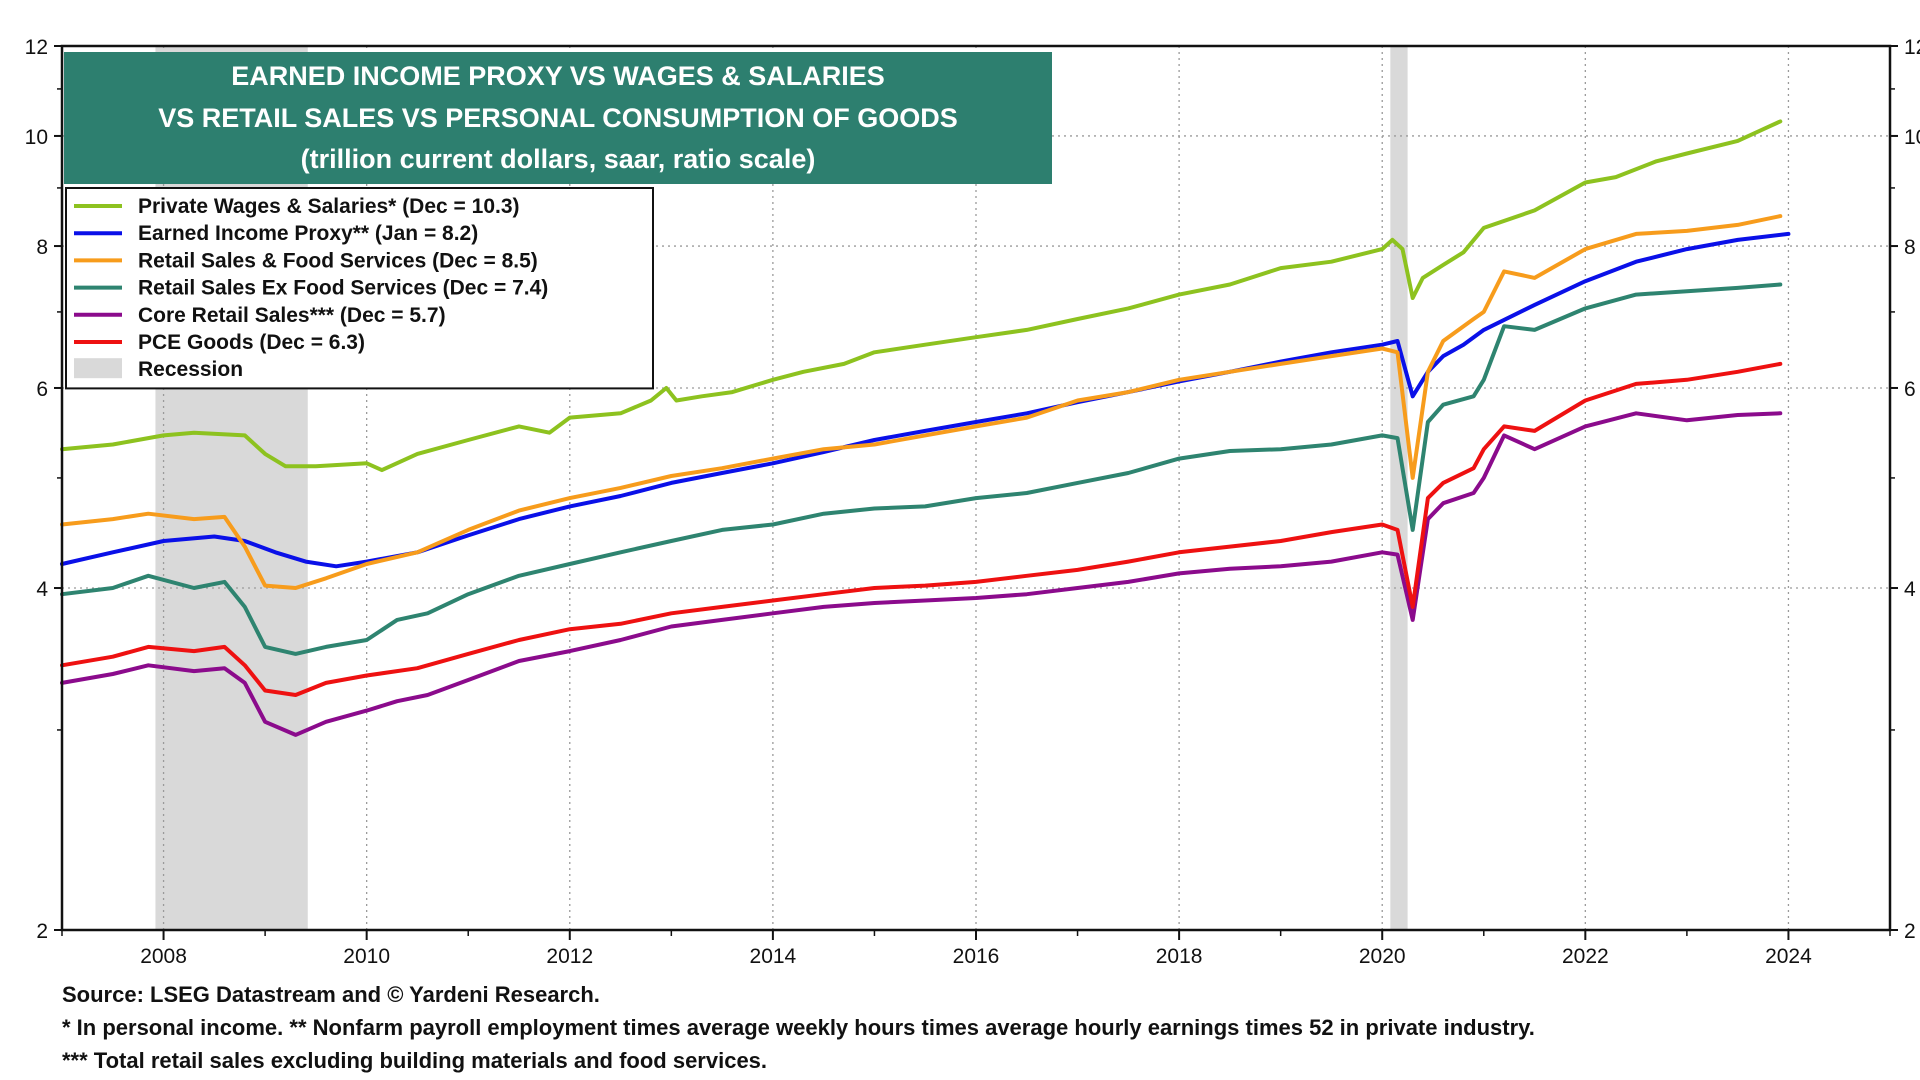 The image size is (1920, 1080). Describe the element at coordinates (329, 206) in the screenshot. I see `legend-label-0: Private Wages & Salaries* (Dec = 10.3)` at that location.